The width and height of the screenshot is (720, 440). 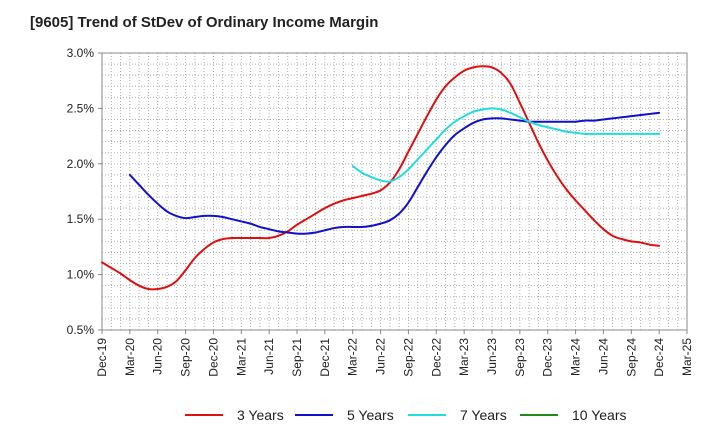 What do you see at coordinates (344, 415) in the screenshot?
I see `legend-item-5-years: 5 Years` at bounding box center [344, 415].